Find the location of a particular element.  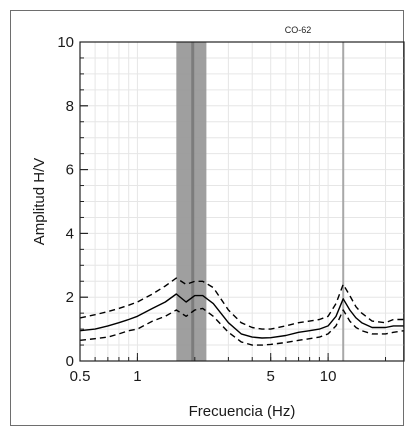

x-tick-label: 0.5 is located at coordinates (80, 376).